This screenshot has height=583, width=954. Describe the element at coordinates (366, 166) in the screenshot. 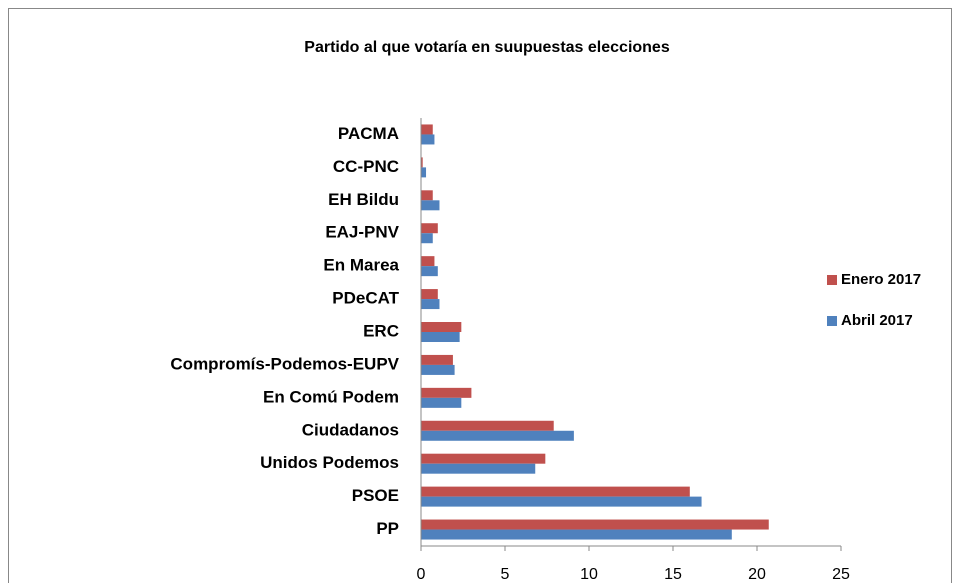

I see `y-tick-label: CC-PNC` at that location.